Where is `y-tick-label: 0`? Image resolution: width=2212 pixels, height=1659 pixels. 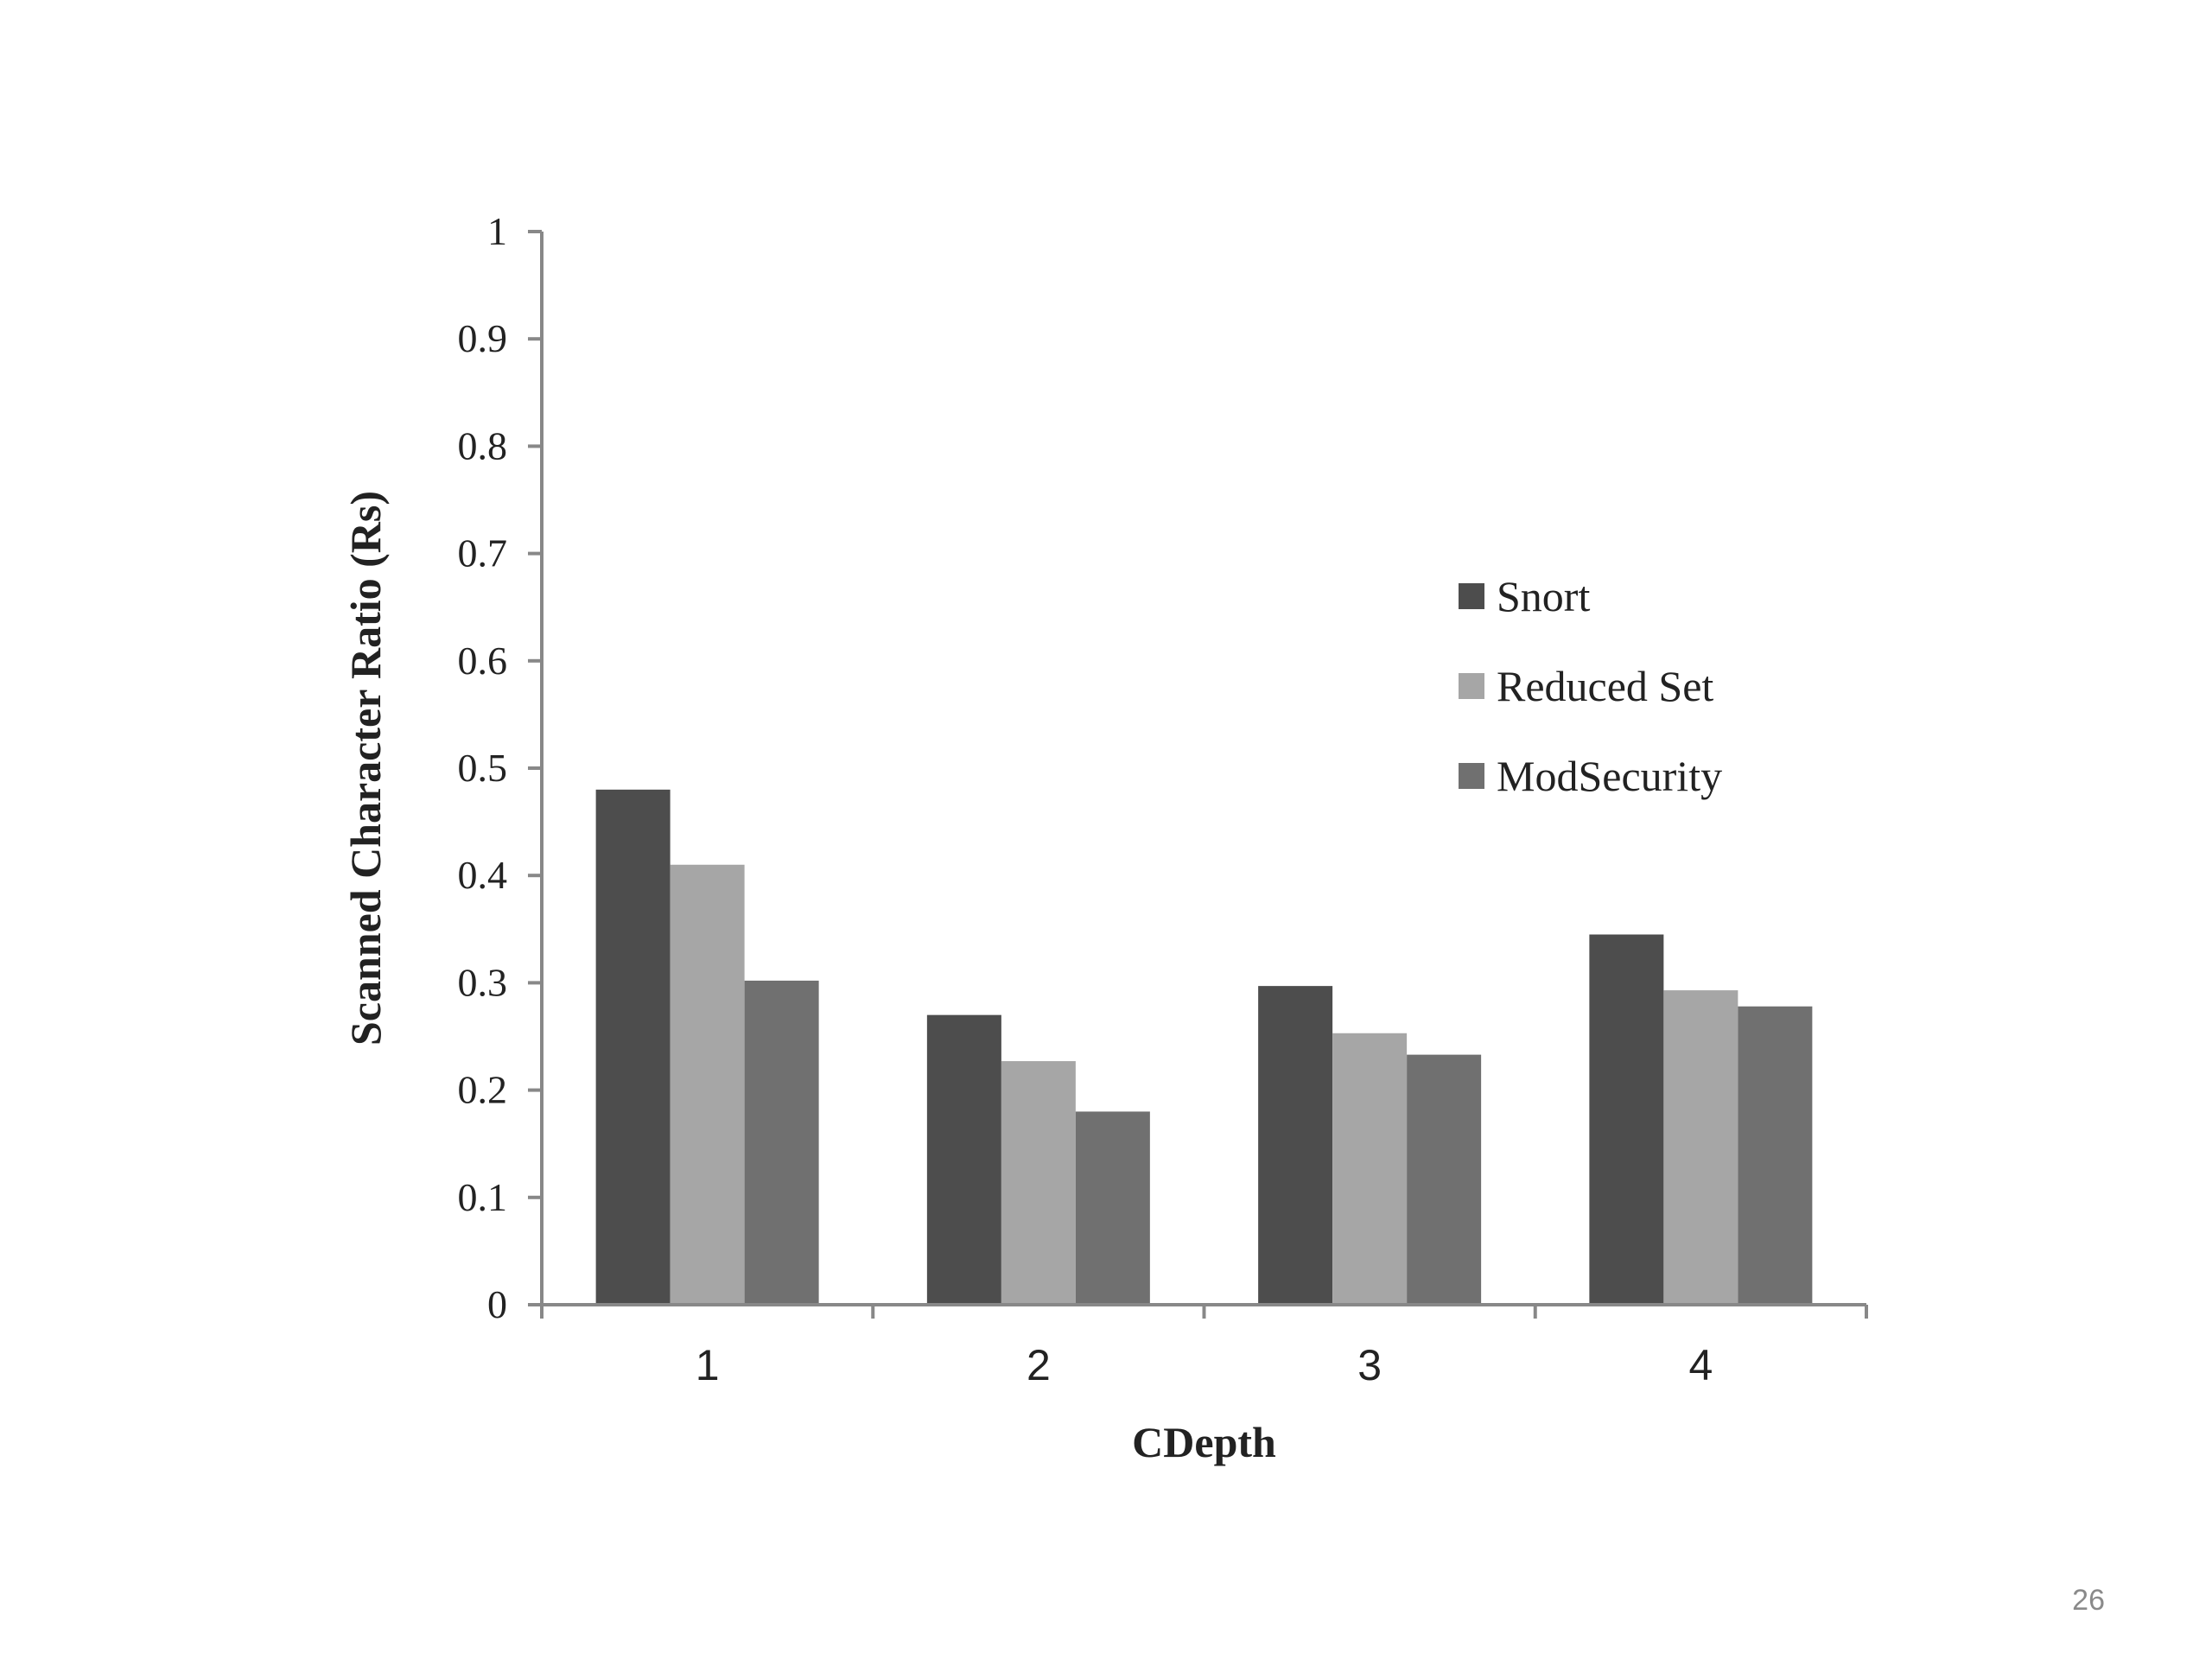 y-tick-label: 0 is located at coordinates (497, 1304).